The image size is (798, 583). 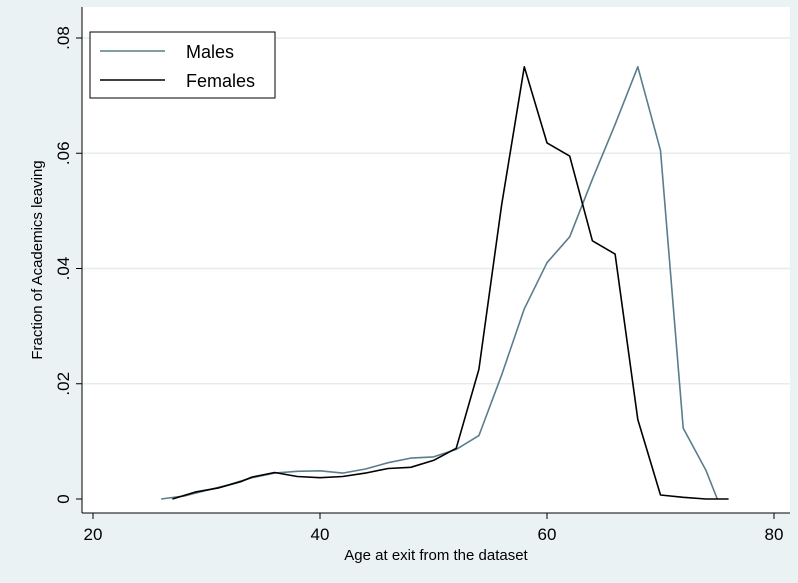 I want to click on legend: Males Females, so click(x=182, y=65).